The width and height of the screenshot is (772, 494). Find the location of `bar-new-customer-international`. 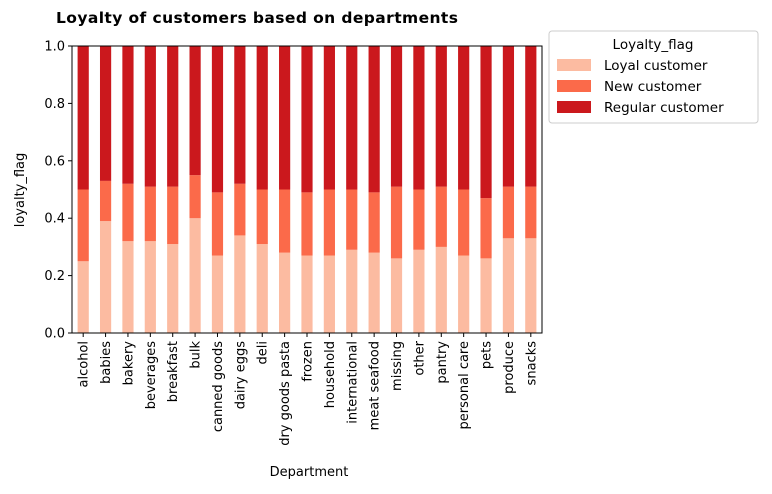

bar-new-customer-international is located at coordinates (352, 219).